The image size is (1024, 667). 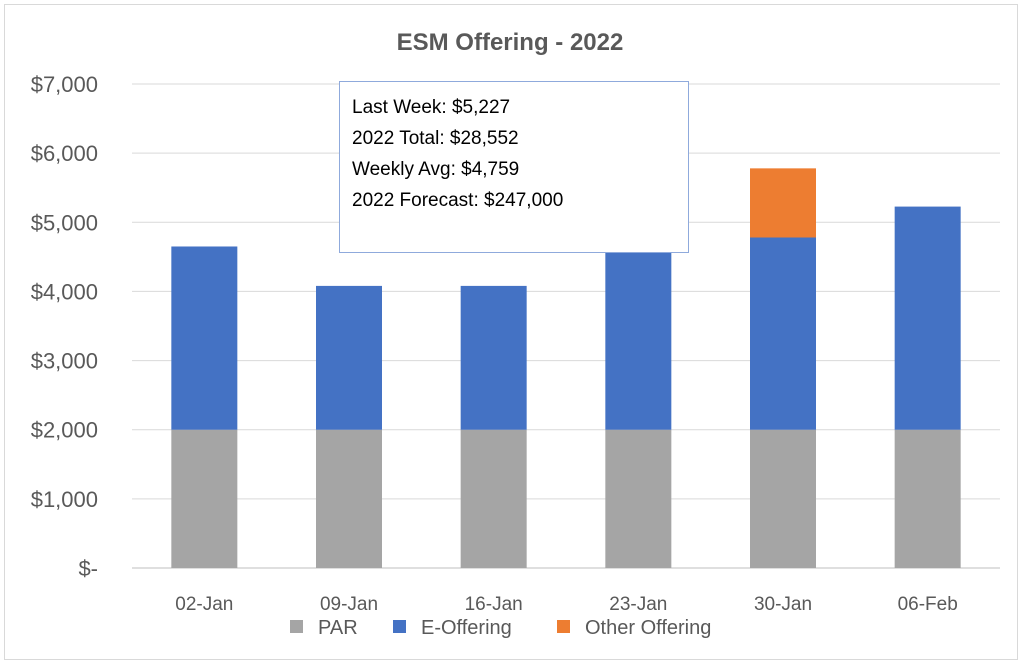 I want to click on y-tick-label: $5,000, so click(x=64, y=222).